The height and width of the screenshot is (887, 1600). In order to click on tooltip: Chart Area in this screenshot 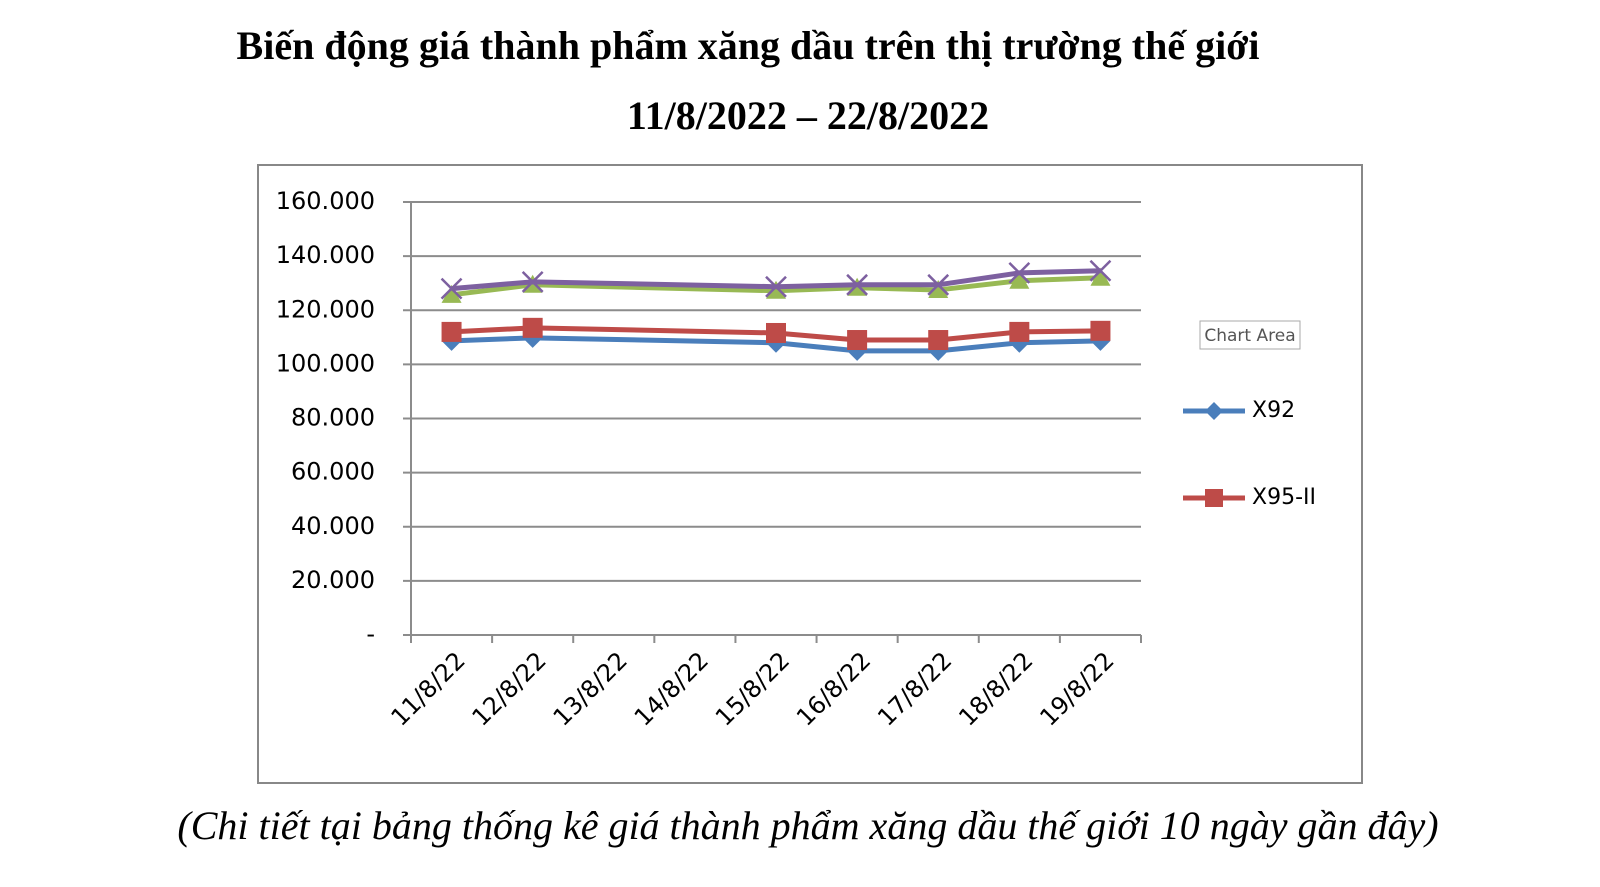, I will do `click(1250, 335)`.